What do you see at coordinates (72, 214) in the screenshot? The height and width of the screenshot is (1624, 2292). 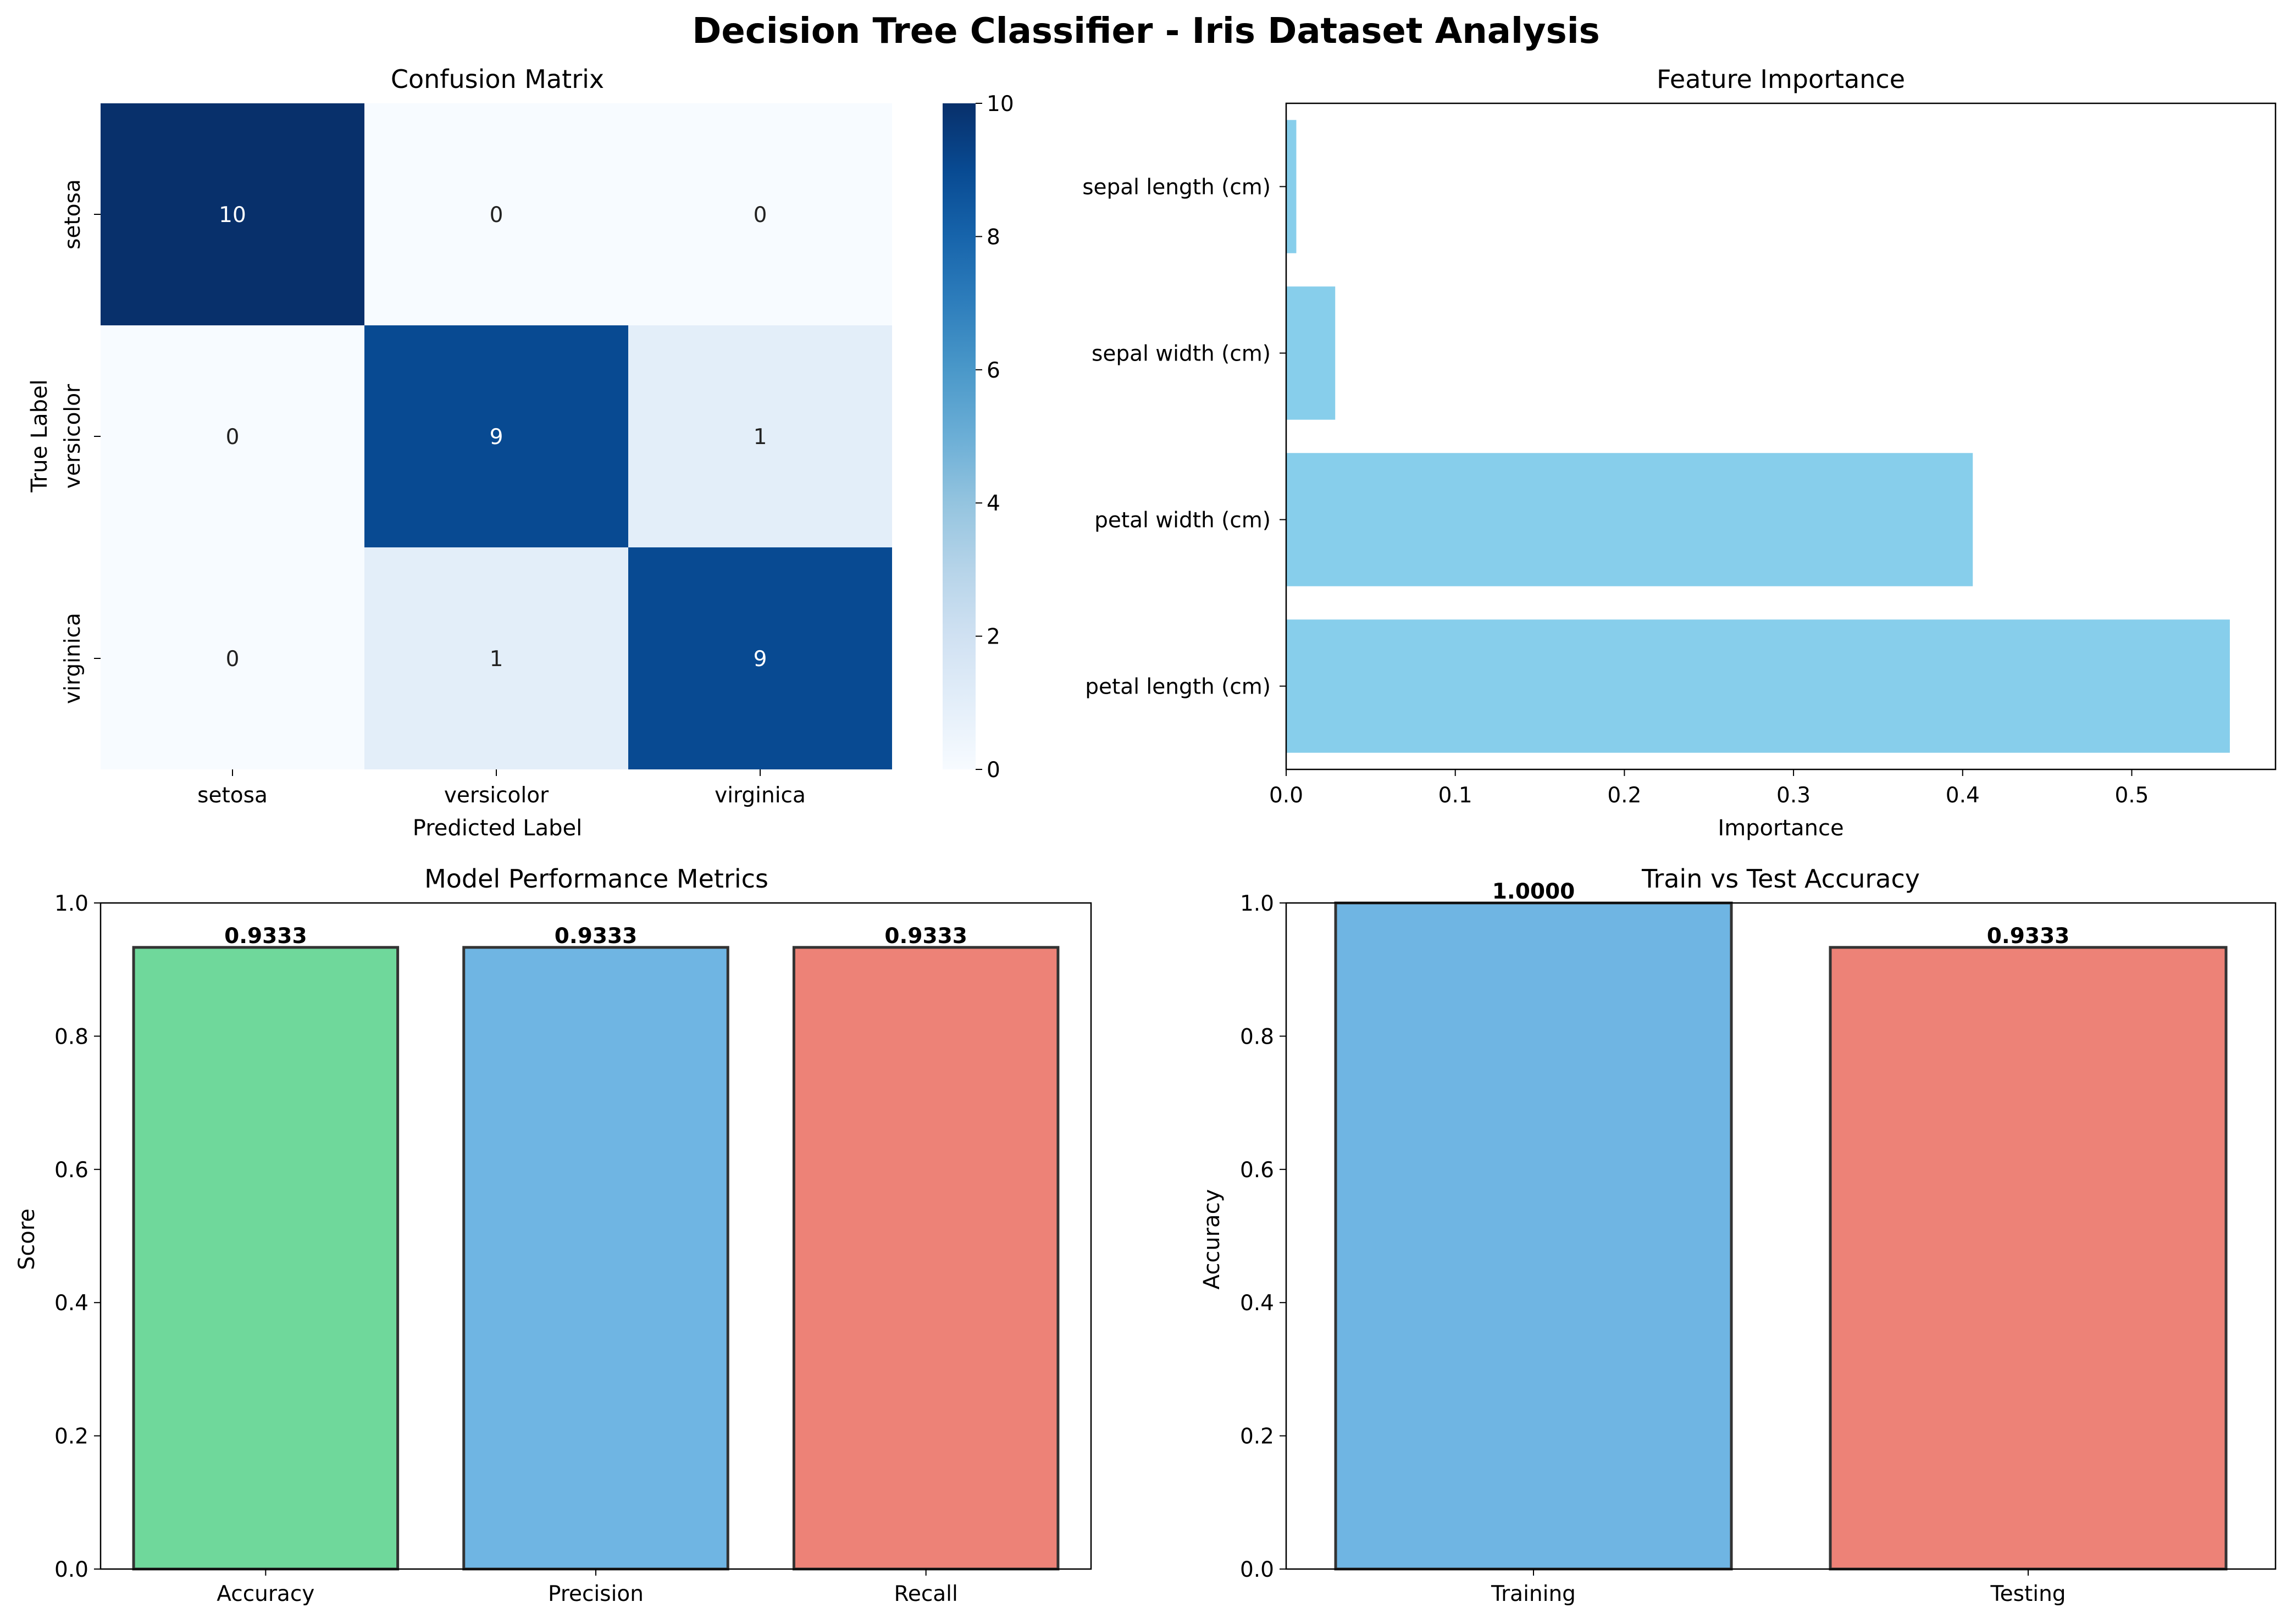 I see `y-tick-label: setosa` at bounding box center [72, 214].